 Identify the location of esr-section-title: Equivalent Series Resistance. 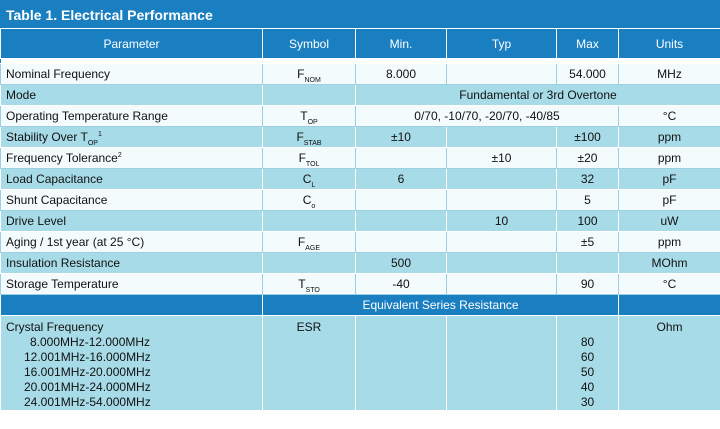
(440, 305).